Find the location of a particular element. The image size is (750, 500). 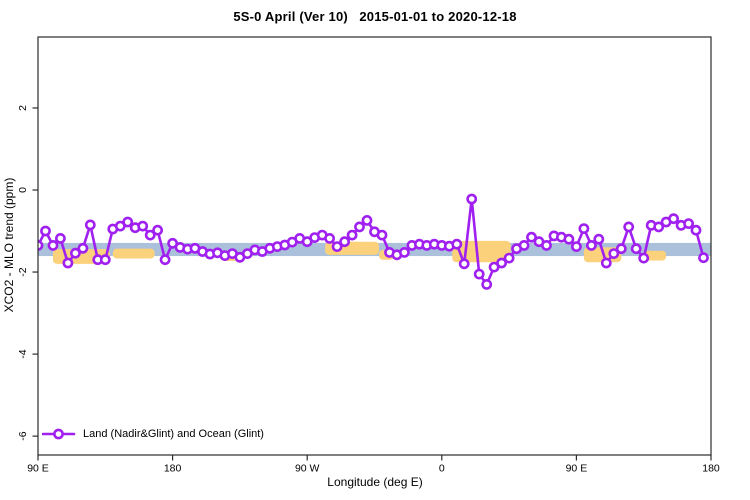

legend-line-marker-icon is located at coordinates (59, 434).